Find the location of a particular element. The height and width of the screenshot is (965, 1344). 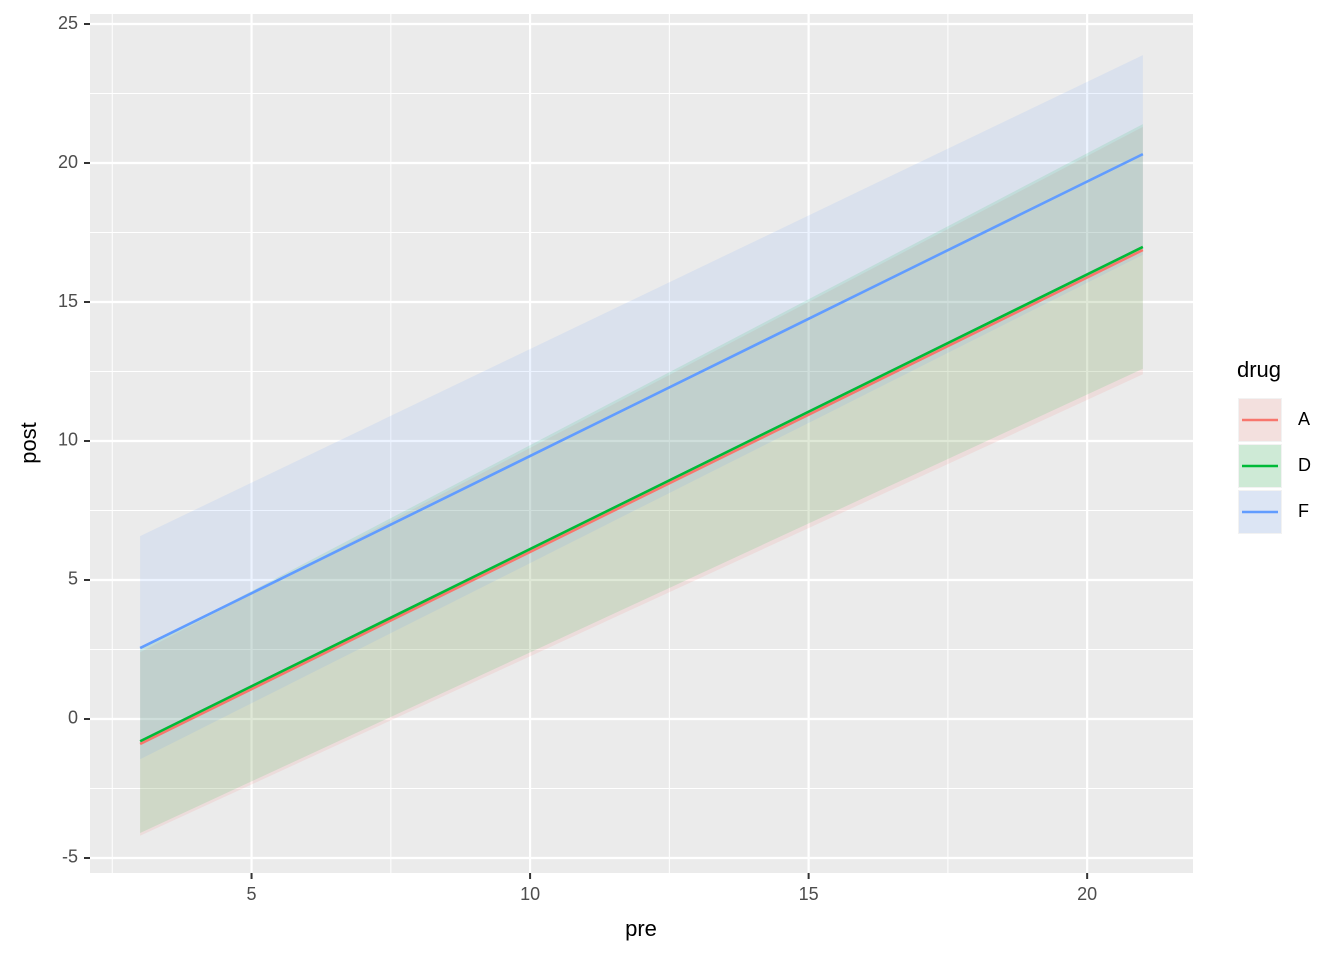

legend-label: A is located at coordinates (1304, 419).